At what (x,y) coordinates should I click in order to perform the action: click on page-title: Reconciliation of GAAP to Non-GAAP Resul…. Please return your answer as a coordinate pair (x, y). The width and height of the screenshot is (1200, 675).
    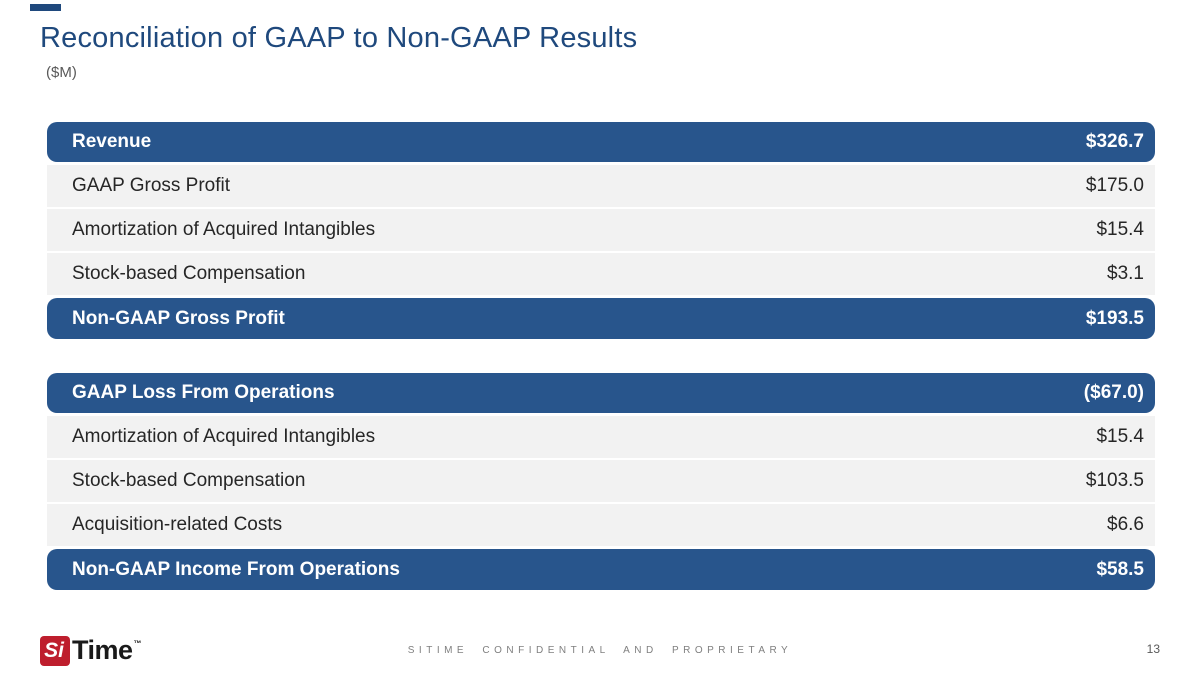
    Looking at the image, I should click on (339, 38).